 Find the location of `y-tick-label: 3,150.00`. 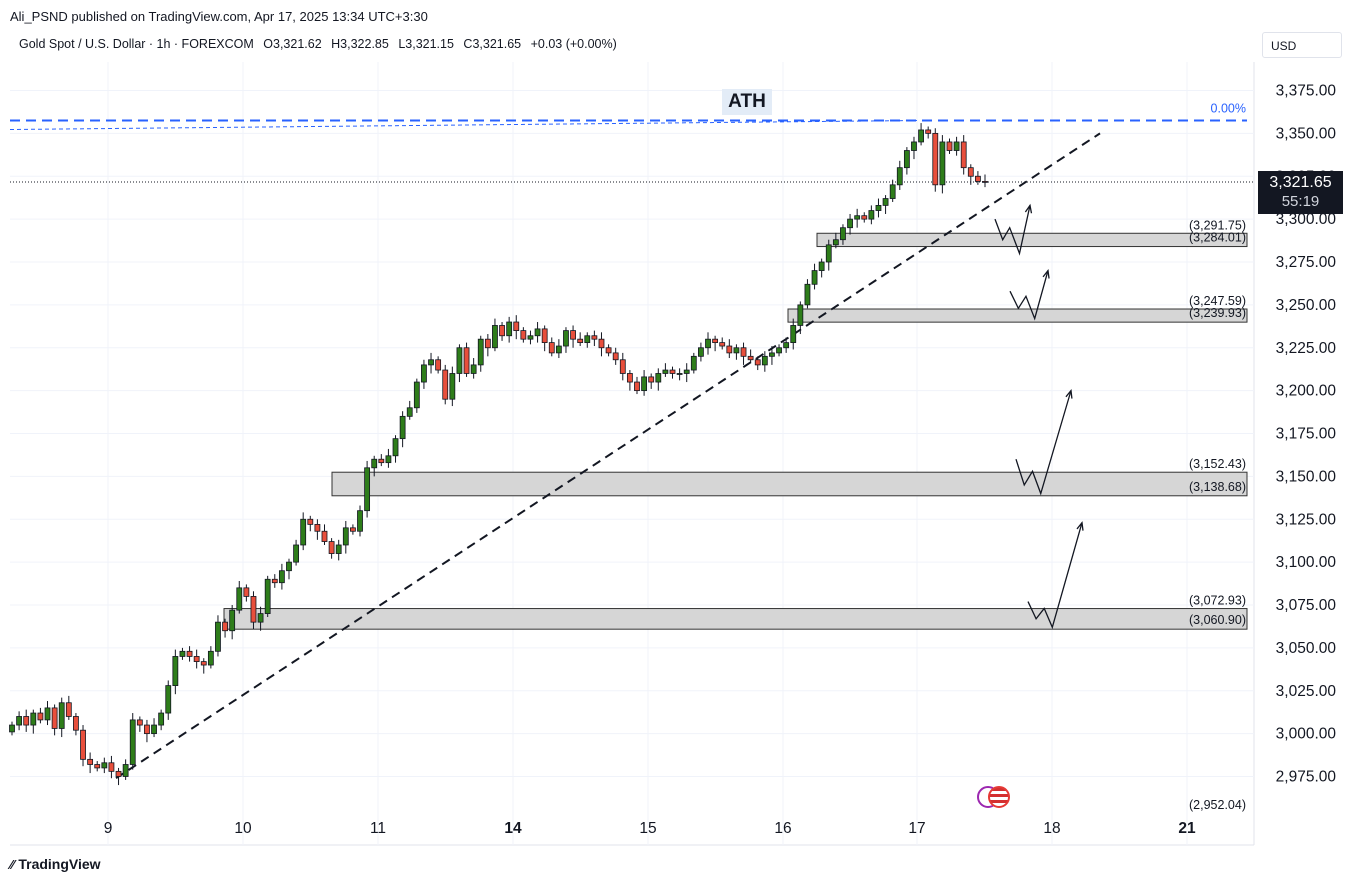

y-tick-label: 3,150.00 is located at coordinates (1306, 476).